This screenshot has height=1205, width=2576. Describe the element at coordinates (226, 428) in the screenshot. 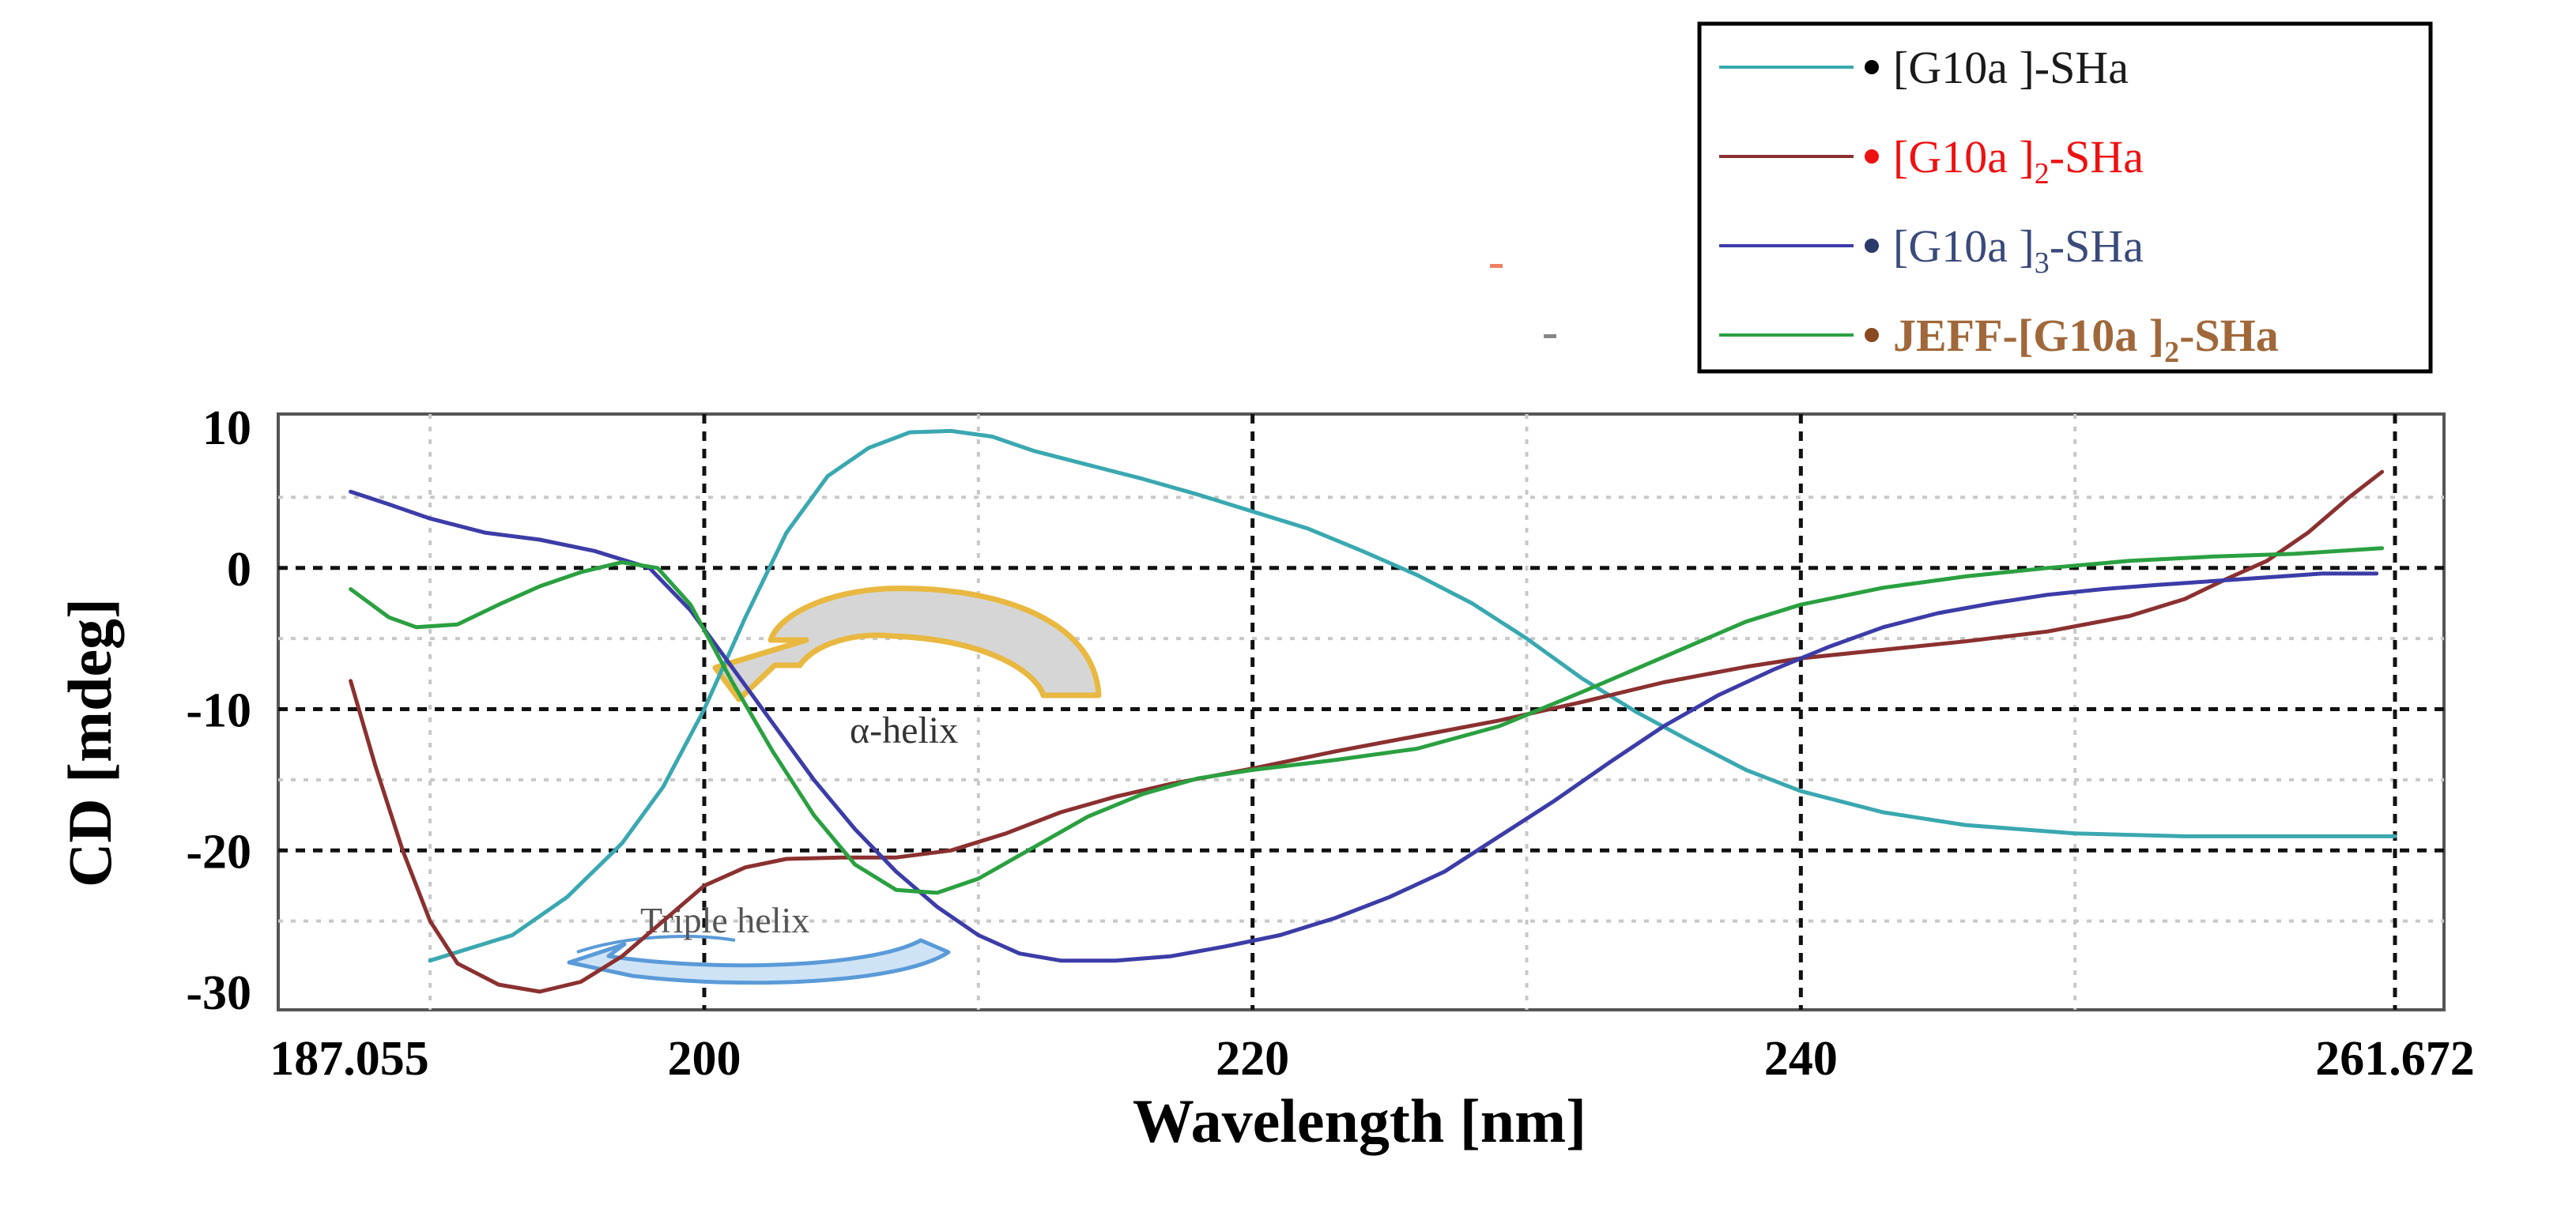

I see `y-tick-label: 10` at that location.